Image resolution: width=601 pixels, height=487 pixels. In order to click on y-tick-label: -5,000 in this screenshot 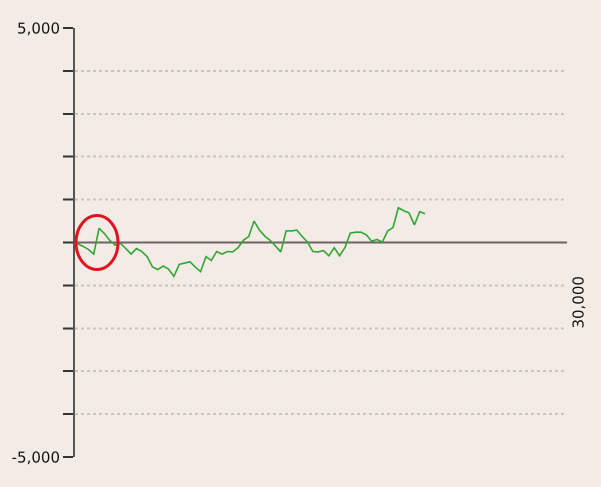, I will do `click(36, 457)`.